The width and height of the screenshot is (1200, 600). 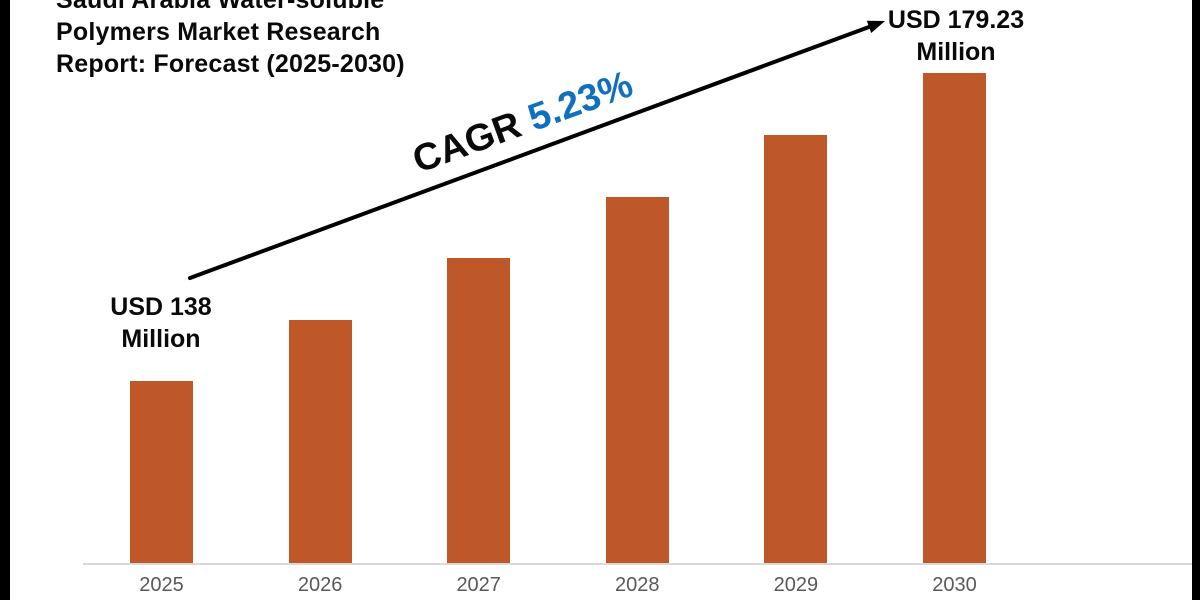 What do you see at coordinates (637, 585) in the screenshot?
I see `x-tick-2028: 2028` at bounding box center [637, 585].